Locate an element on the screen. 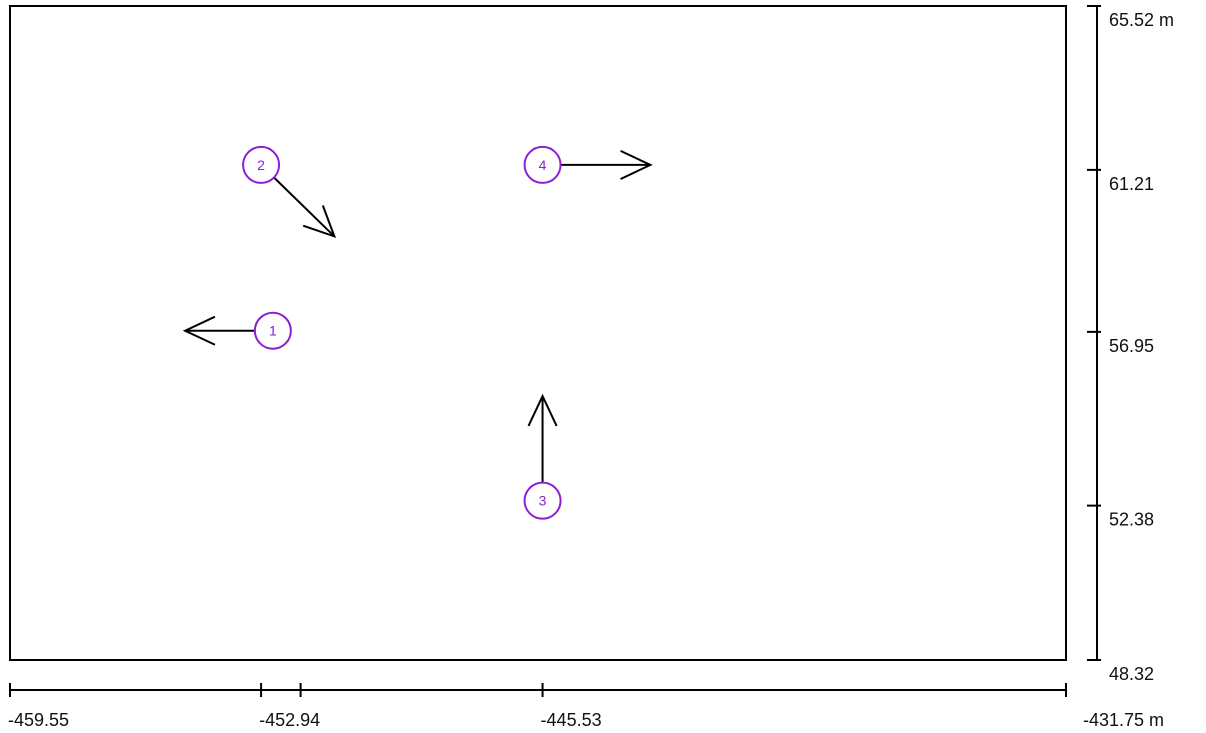 This screenshot has width=1206, height=733. marker-3: 3 is located at coordinates (542, 500).